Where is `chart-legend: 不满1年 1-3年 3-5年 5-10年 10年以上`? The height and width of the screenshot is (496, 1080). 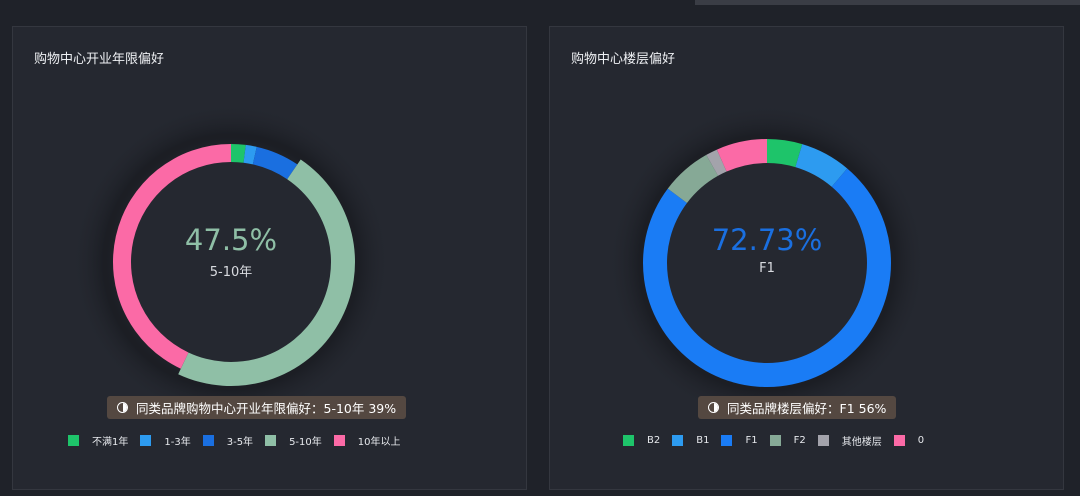 chart-legend: 不满1年 1-3年 3-5年 5-10年 10年以上 is located at coordinates (240, 440).